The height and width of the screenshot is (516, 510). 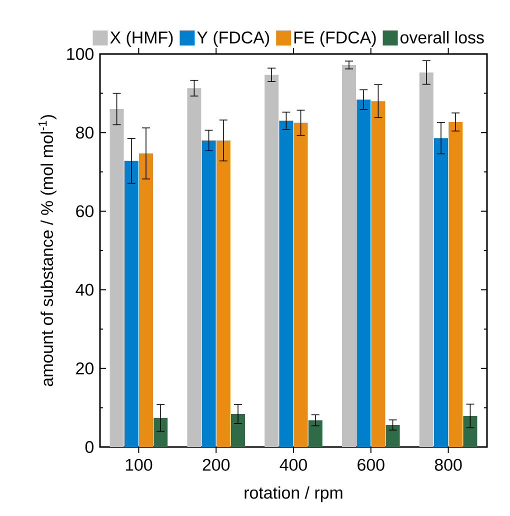 What do you see at coordinates (442, 37) in the screenshot?
I see `legend-label: overall loss` at bounding box center [442, 37].